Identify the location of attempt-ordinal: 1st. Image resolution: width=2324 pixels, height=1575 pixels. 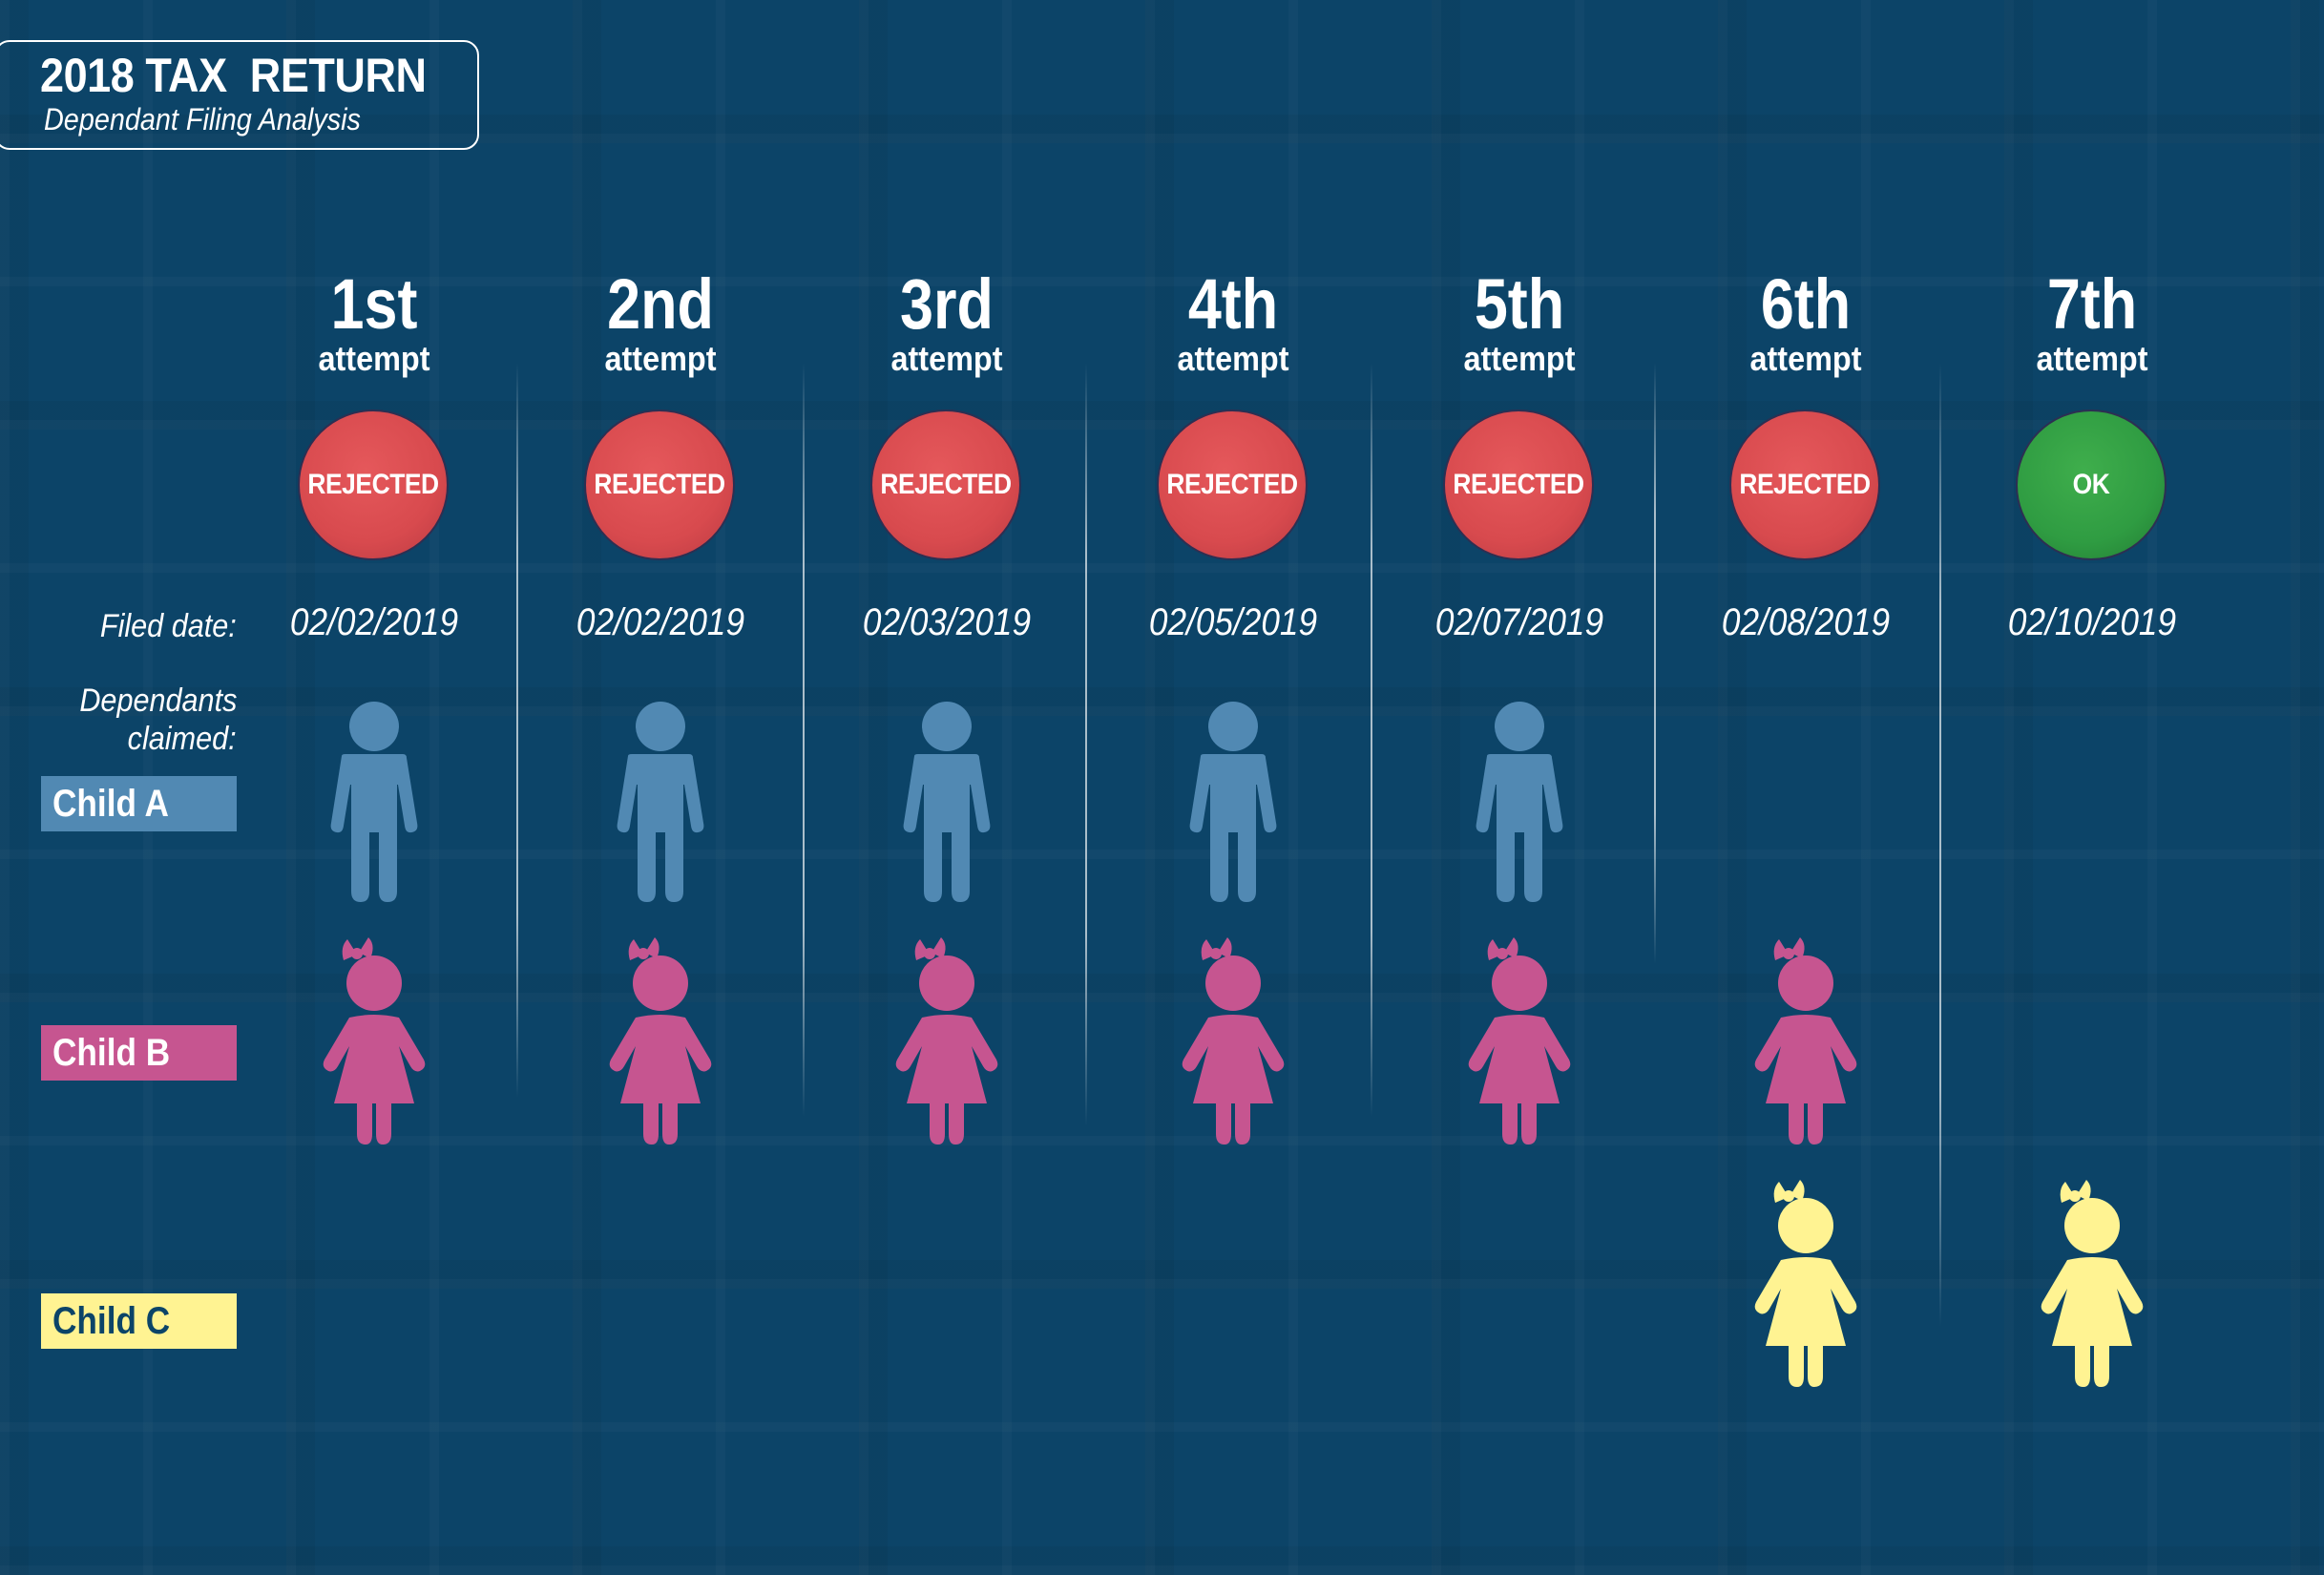
(374, 304).